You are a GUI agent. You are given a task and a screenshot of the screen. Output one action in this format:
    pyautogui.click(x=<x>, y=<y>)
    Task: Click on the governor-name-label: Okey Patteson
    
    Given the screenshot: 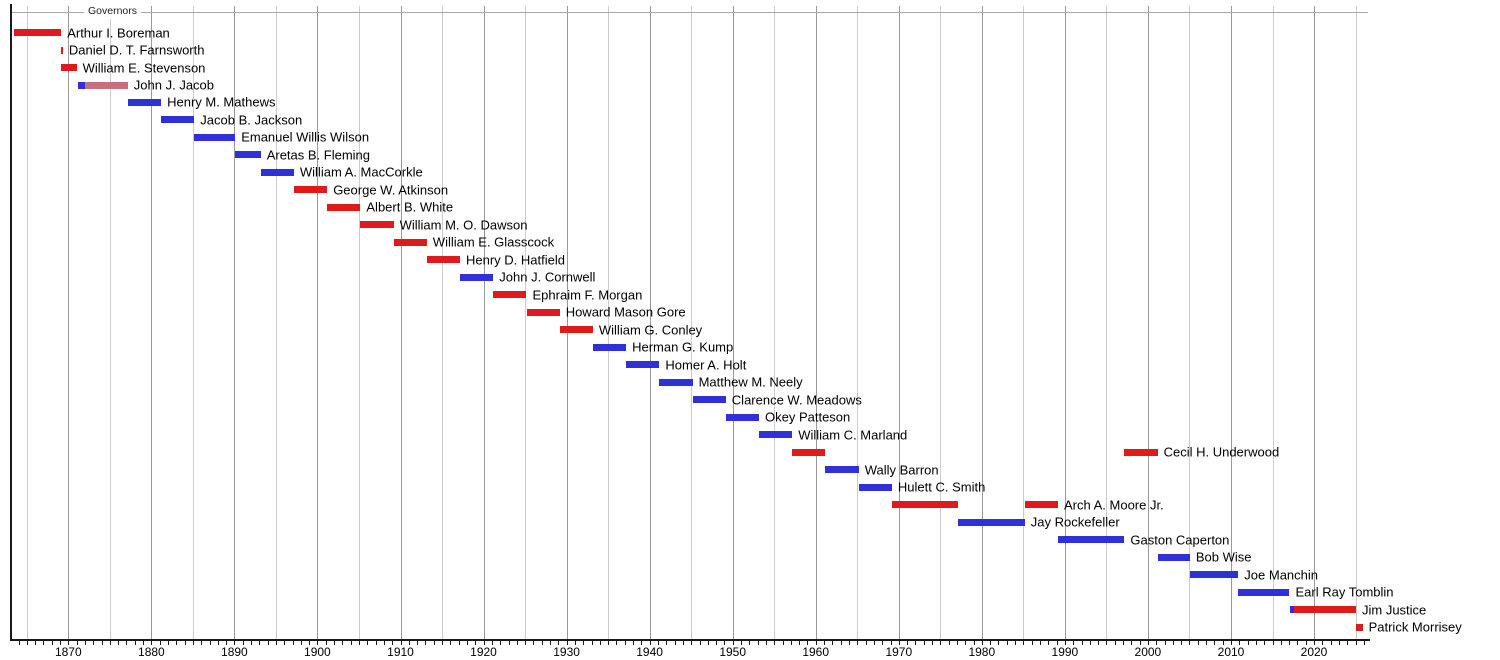 What is the action you would take?
    pyautogui.click(x=808, y=417)
    